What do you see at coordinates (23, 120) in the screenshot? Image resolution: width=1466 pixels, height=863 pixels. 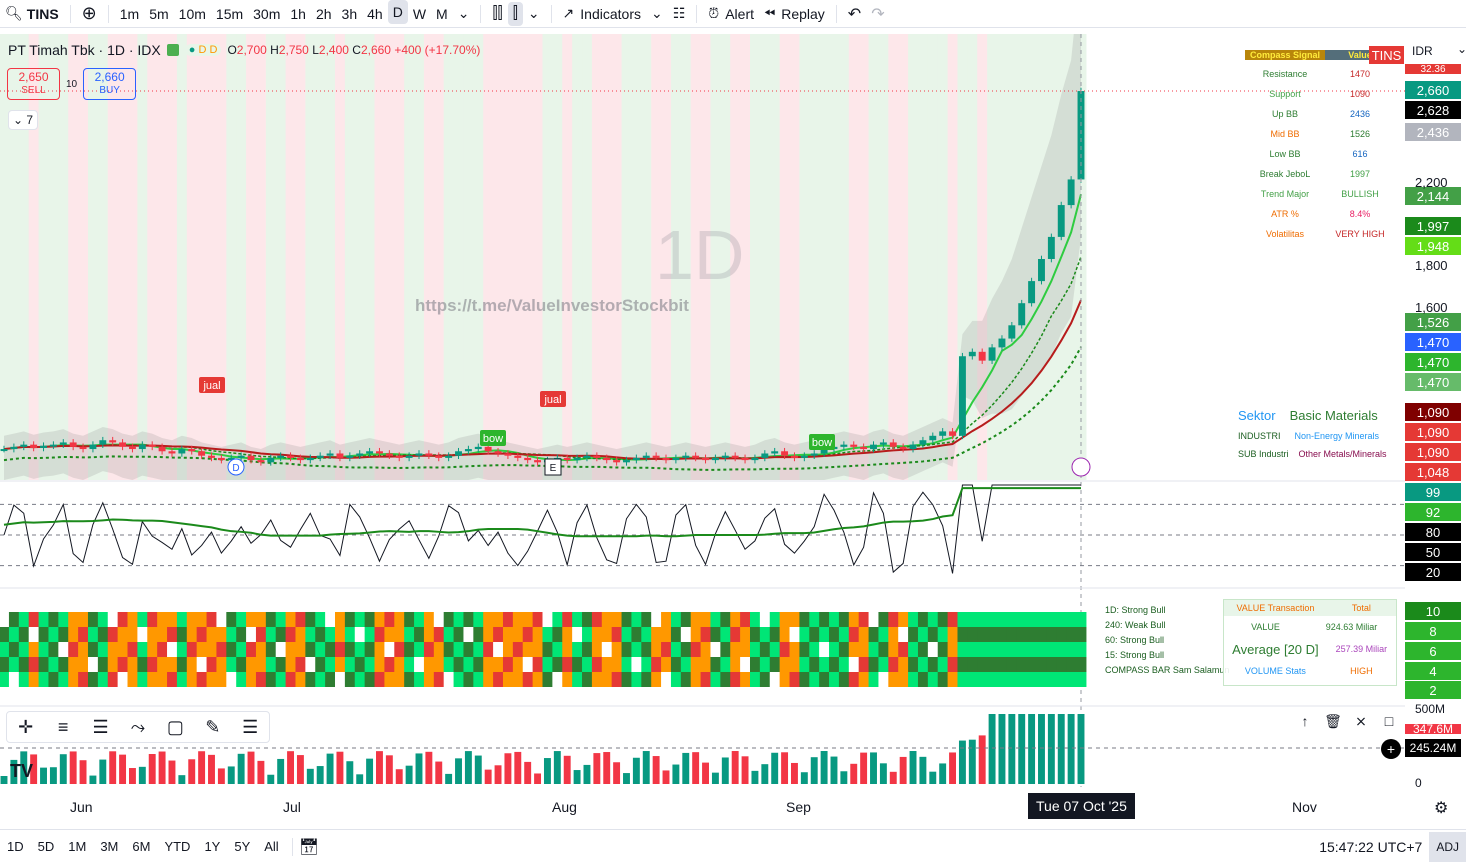 I see `indicator-collapse-button: ⌄ 7` at bounding box center [23, 120].